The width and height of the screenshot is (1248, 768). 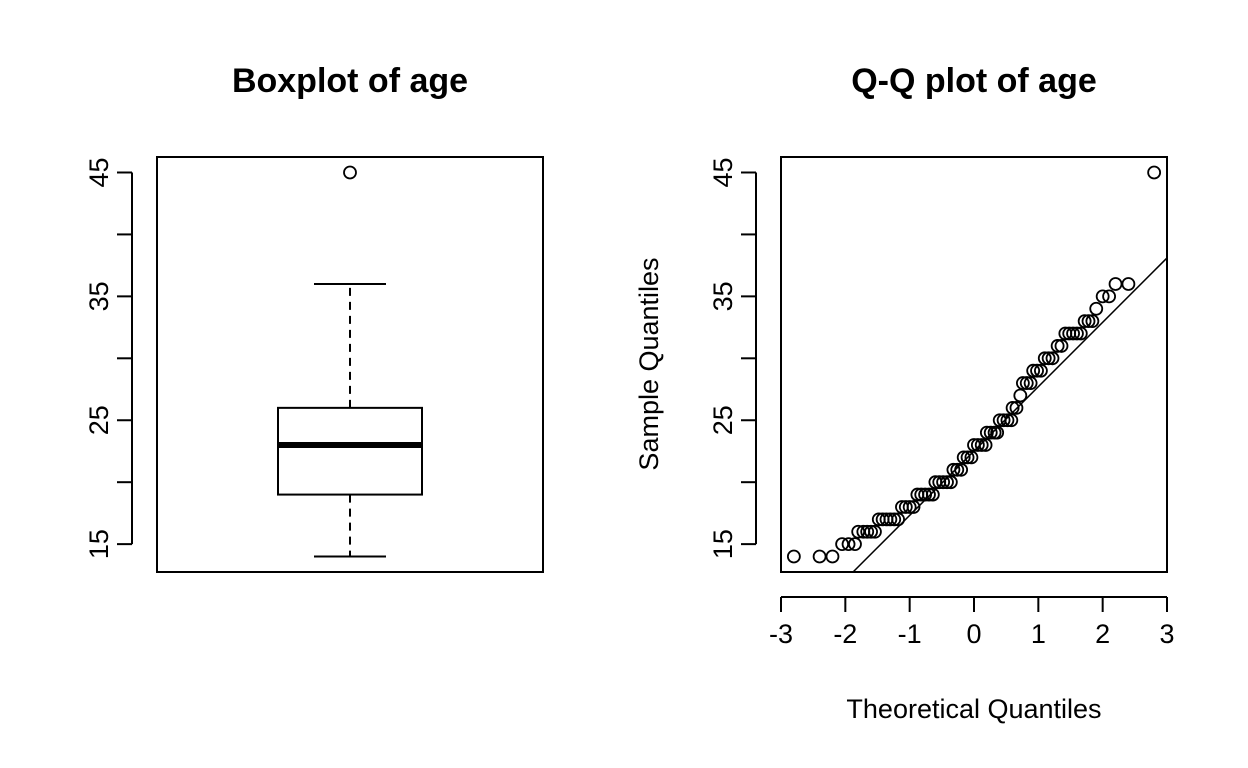 I want to click on qqplot-x-tick-label: -2, so click(x=845, y=634).